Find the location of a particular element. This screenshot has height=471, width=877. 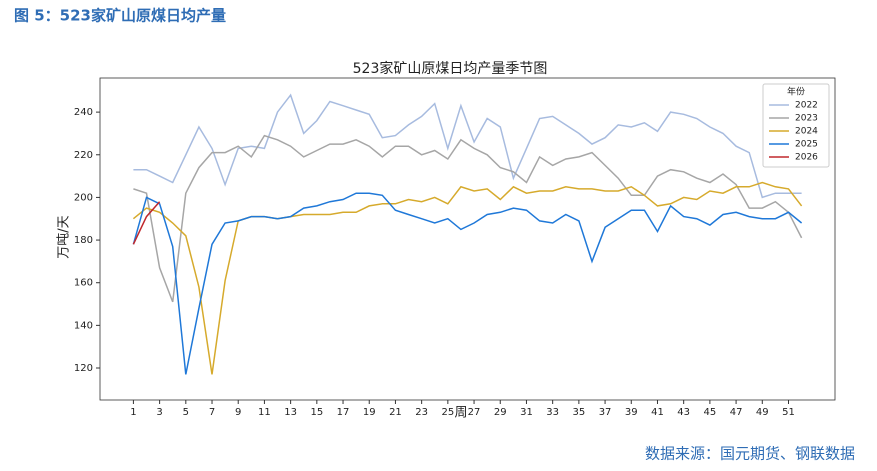

x-tick-label: 19 is located at coordinates (369, 412).